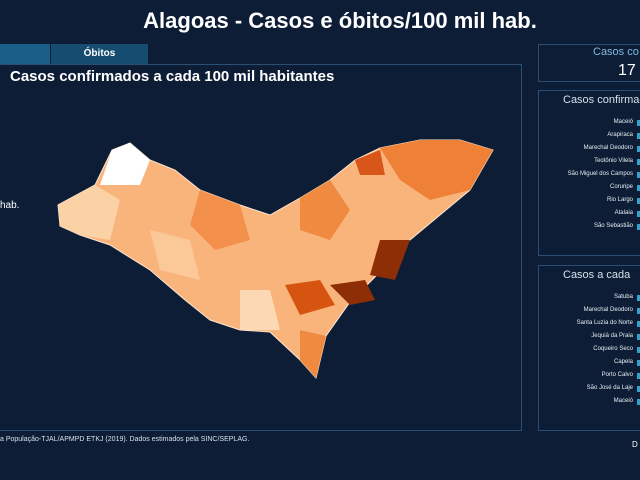 The width and height of the screenshot is (640, 480). I want to click on list-title: Casos confirmad, so click(601, 100).